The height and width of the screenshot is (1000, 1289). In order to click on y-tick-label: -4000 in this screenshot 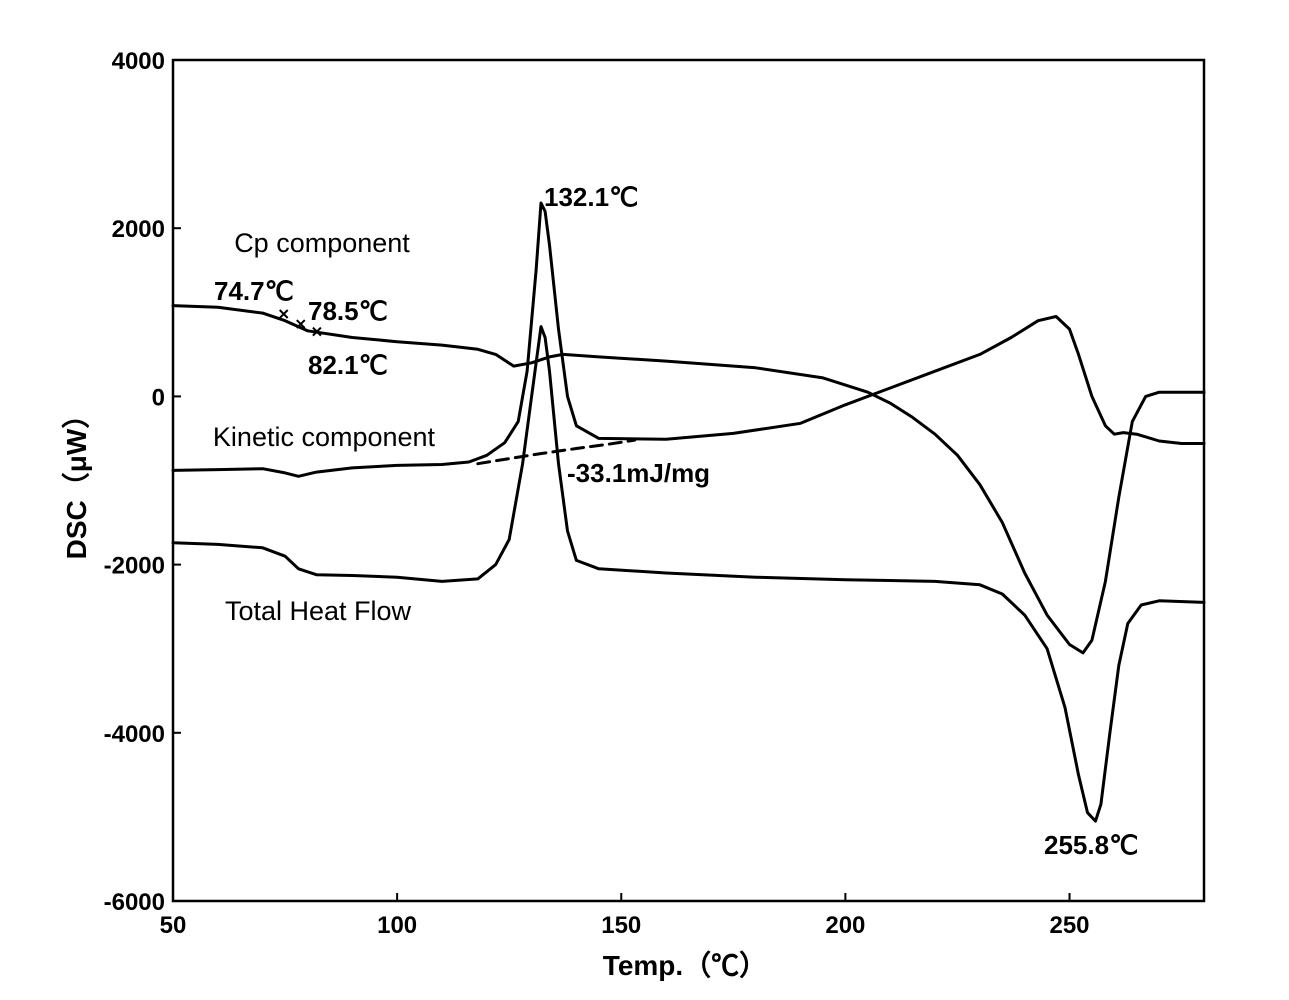, I will do `click(134, 734)`.